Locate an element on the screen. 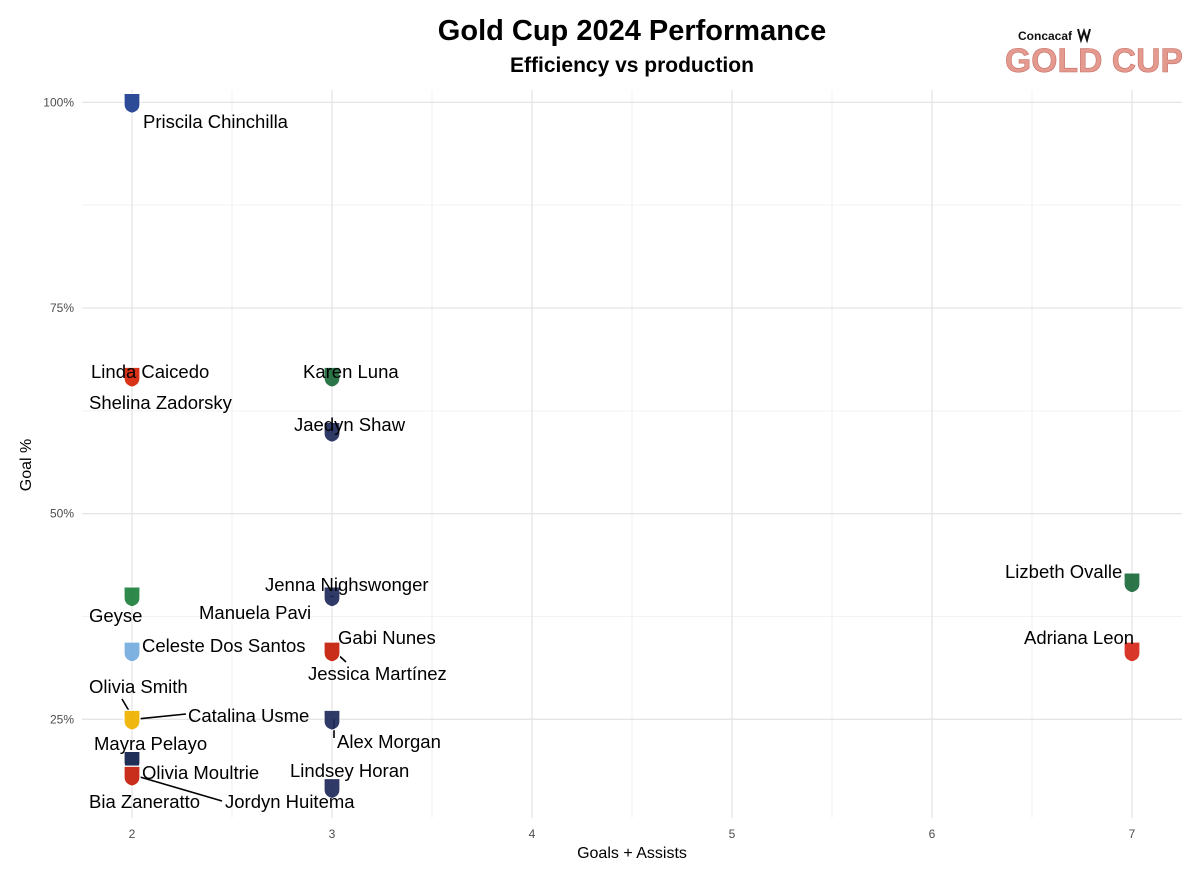 The height and width of the screenshot is (879, 1200). point-label: Adriana Leon is located at coordinates (1079, 637).